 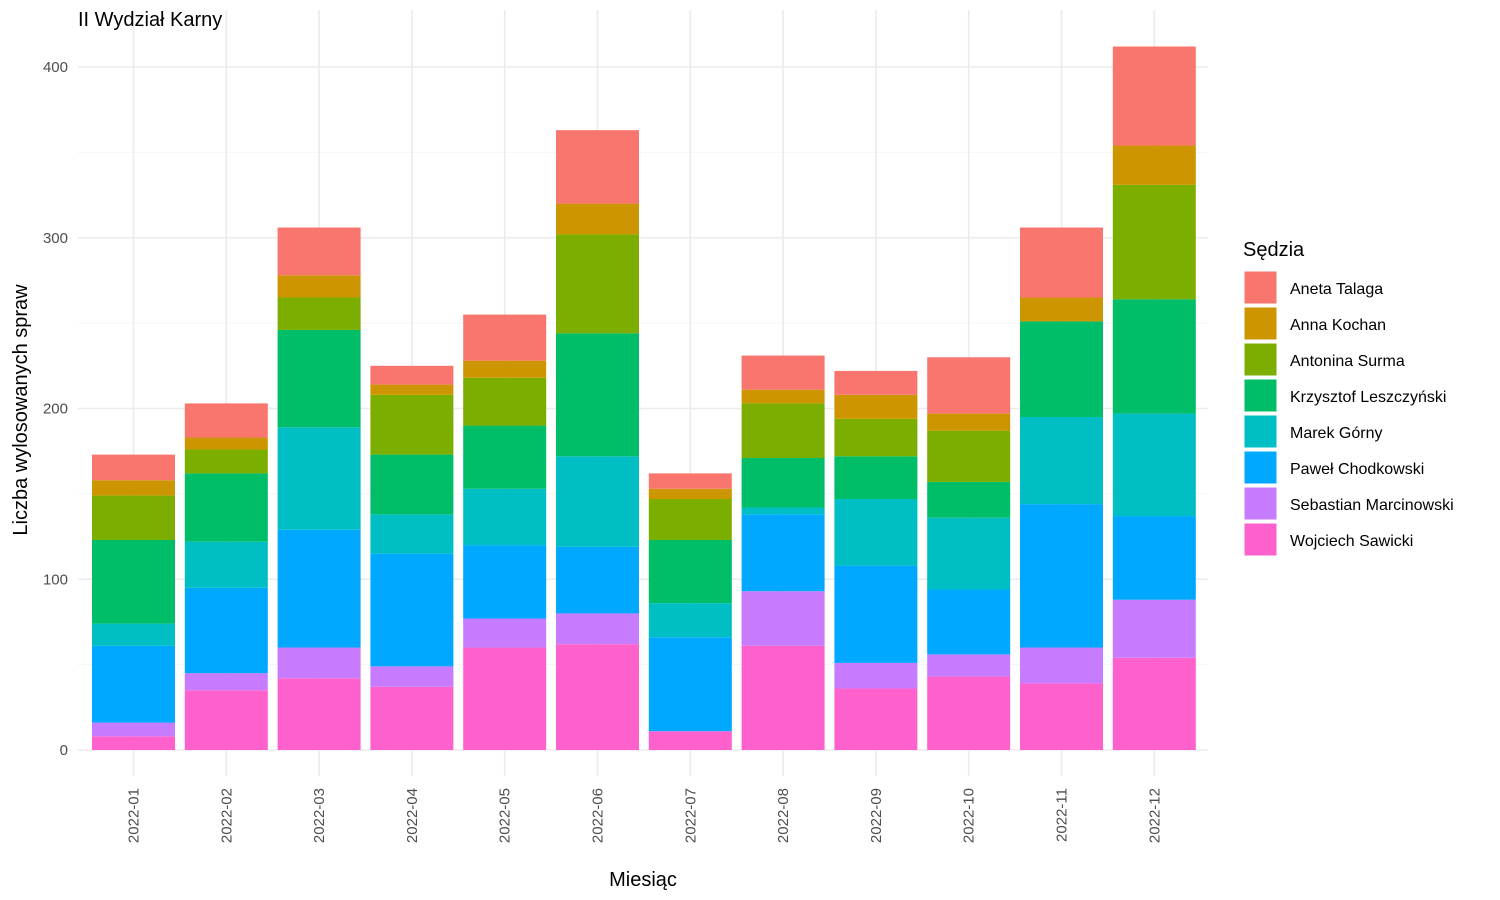 What do you see at coordinates (1062, 815) in the screenshot?
I see `x-tick-label: 2022-11` at bounding box center [1062, 815].